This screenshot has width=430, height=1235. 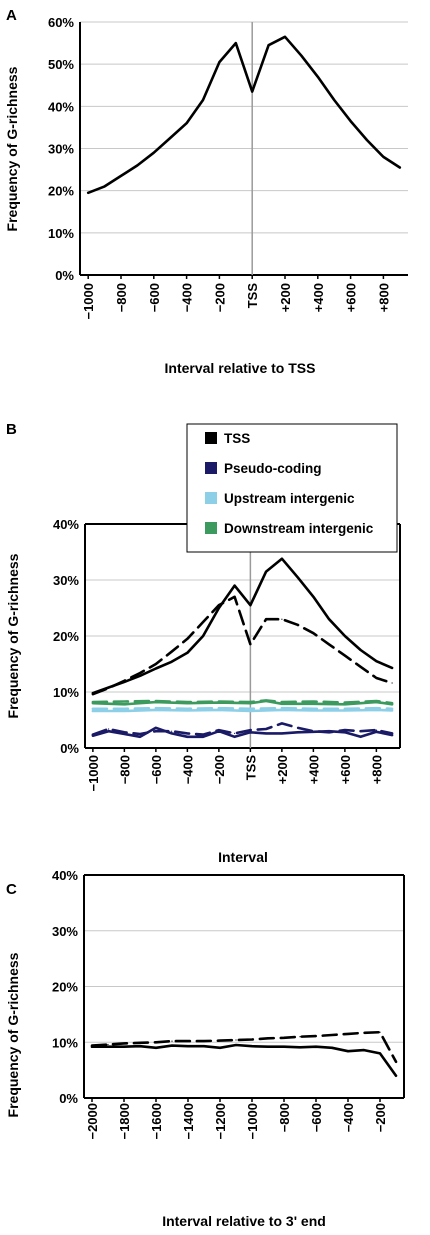 What do you see at coordinates (66, 524) in the screenshot?
I see `panel-b-y-tick-label: 40%` at bounding box center [66, 524].